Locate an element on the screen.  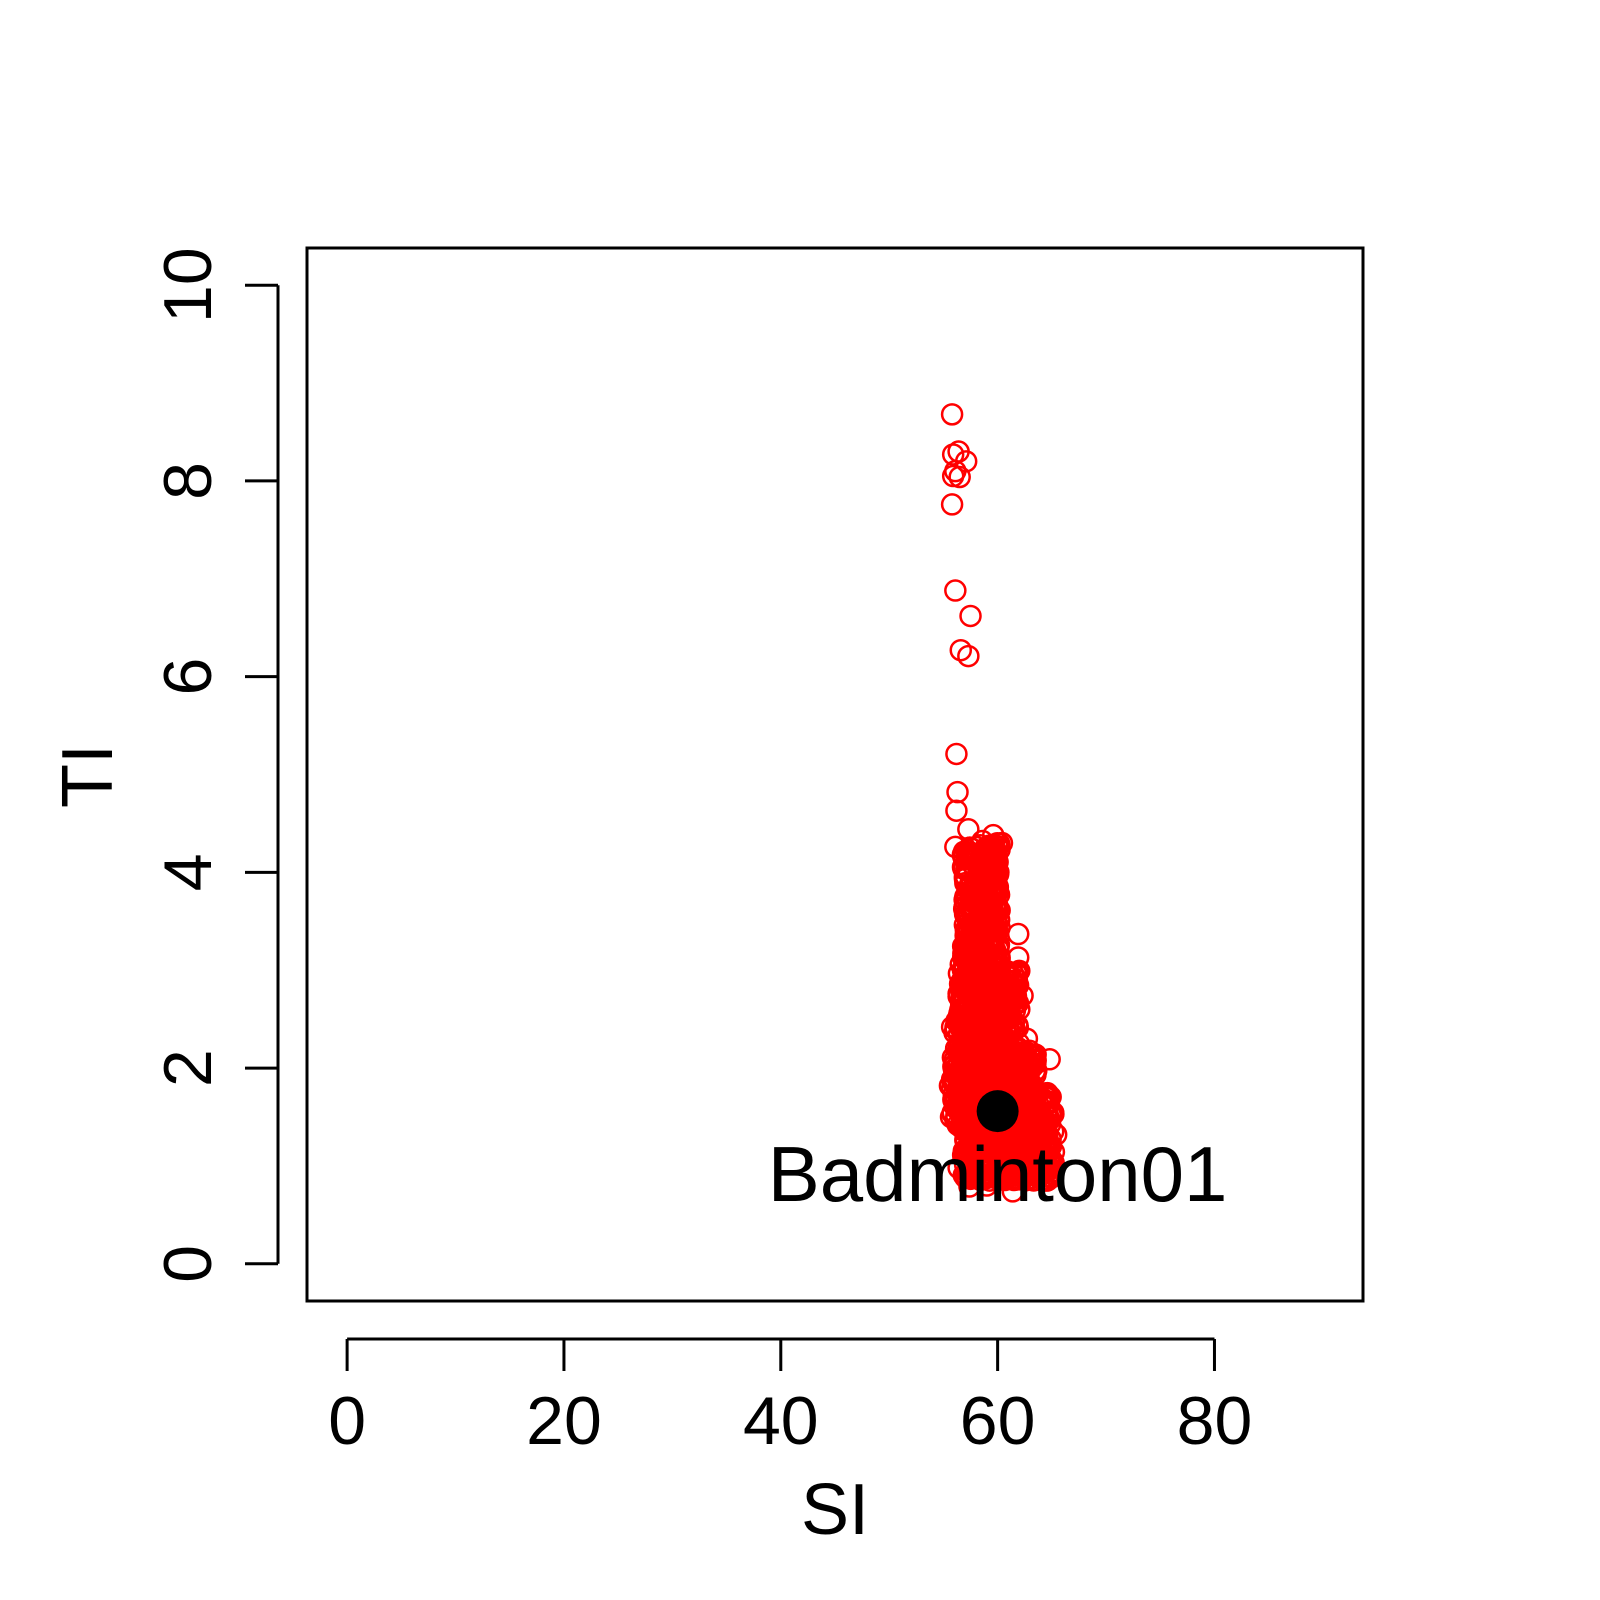
y-tick-label: 6 is located at coordinates (188, 677).